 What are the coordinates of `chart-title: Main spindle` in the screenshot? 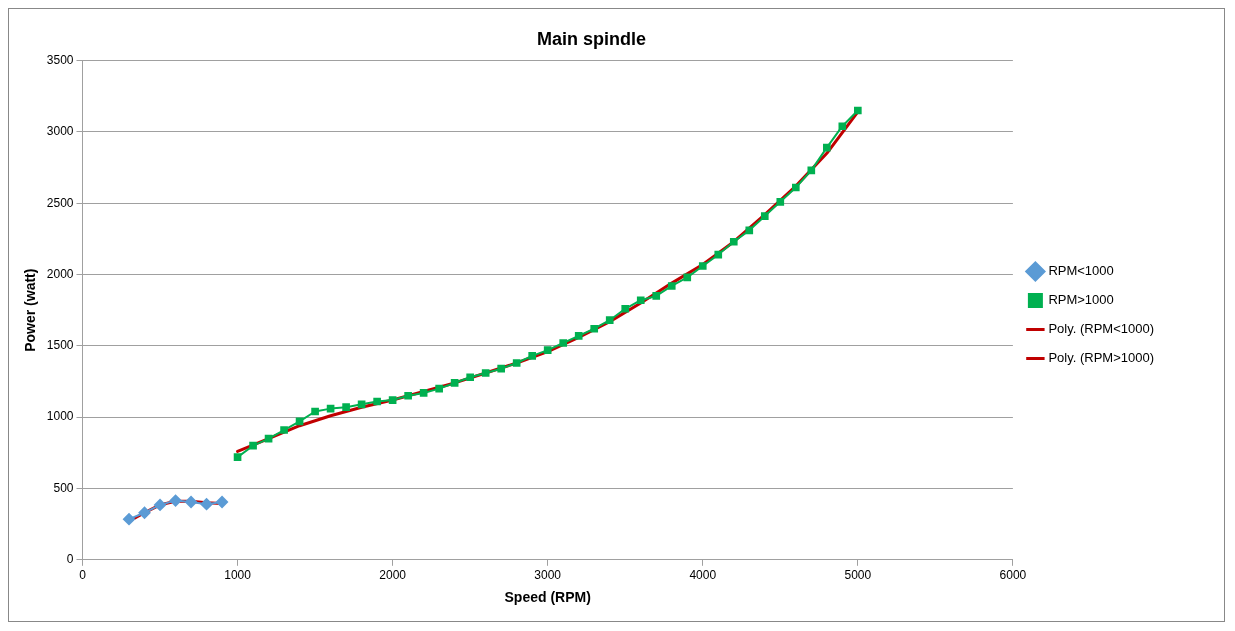 It's located at (591, 38).